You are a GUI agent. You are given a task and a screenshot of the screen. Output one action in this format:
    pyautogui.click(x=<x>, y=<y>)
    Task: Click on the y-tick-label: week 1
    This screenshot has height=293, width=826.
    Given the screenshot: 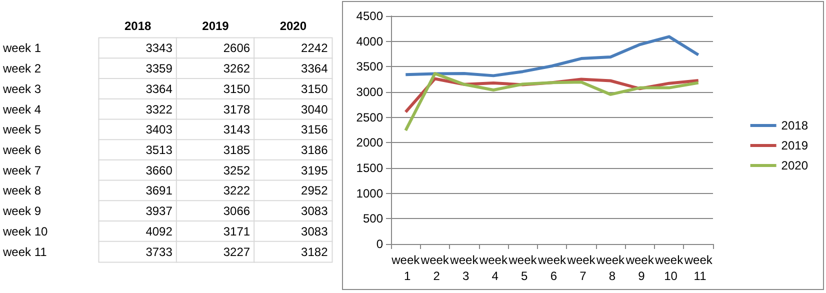 What is the action you would take?
    pyautogui.click(x=22, y=48)
    